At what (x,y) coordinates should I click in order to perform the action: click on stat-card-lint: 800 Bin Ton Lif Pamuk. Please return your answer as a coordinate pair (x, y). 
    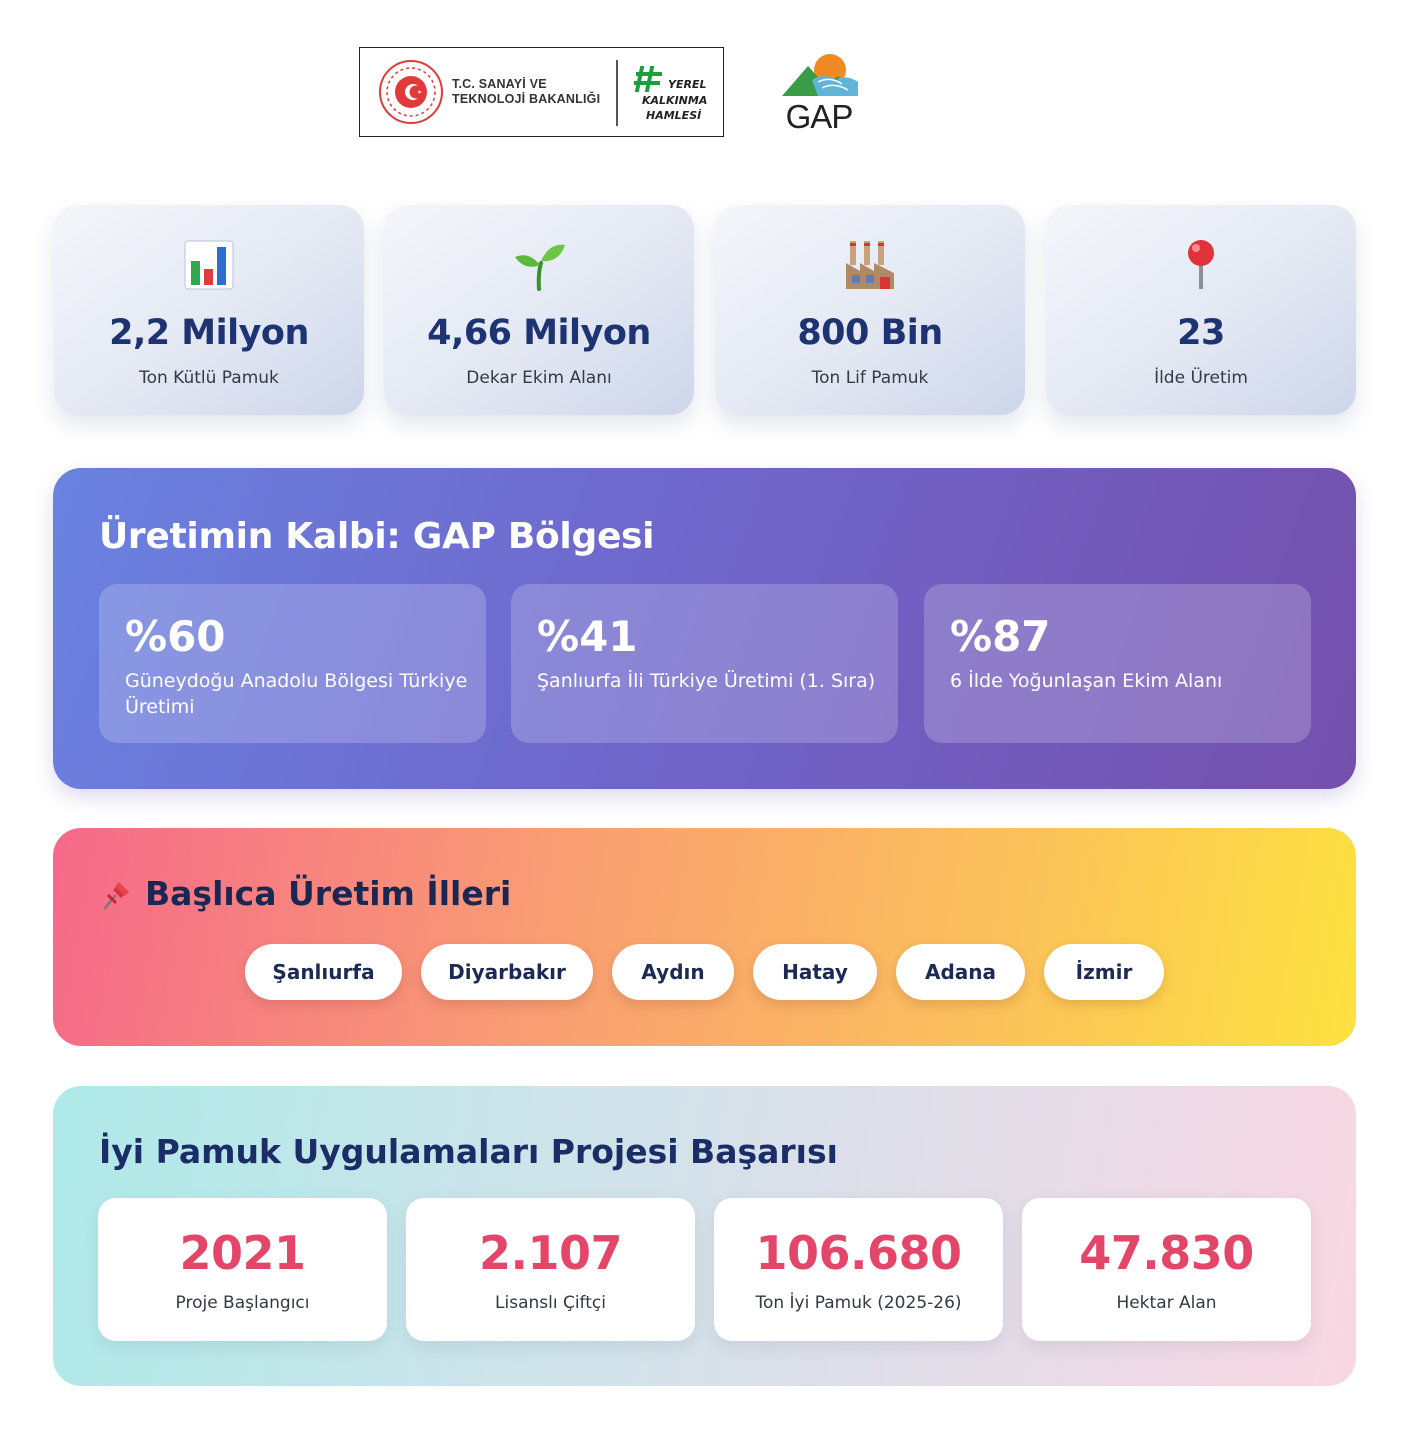
    Looking at the image, I should click on (870, 310).